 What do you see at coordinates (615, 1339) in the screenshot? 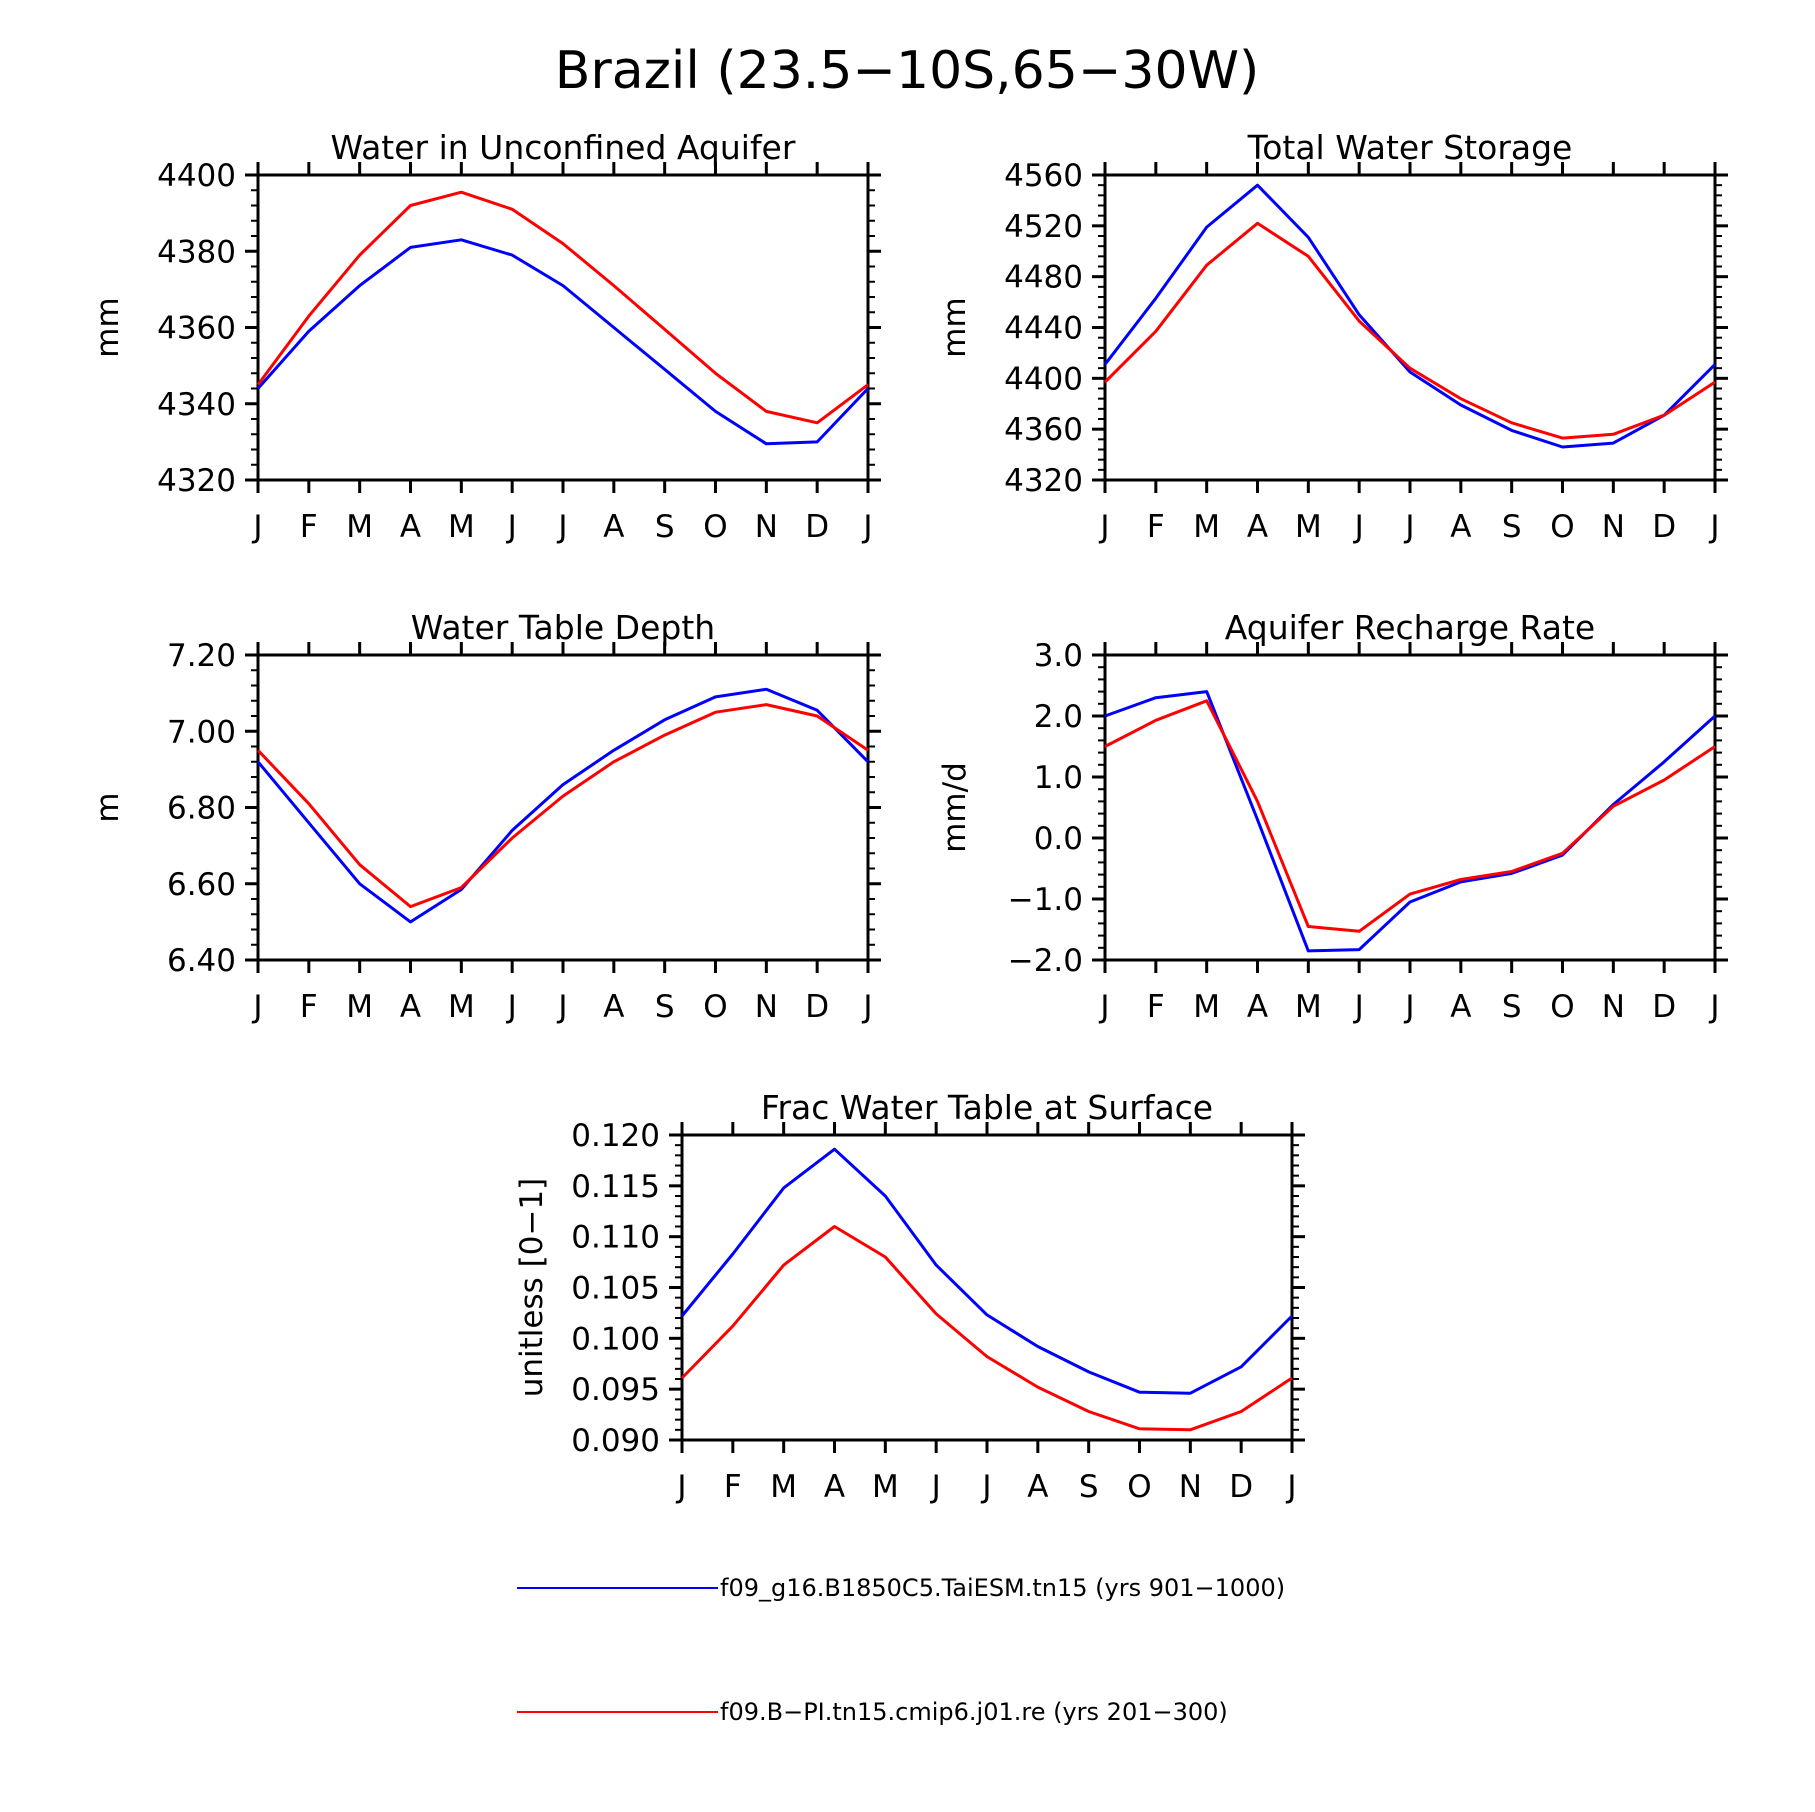
I see `y-tick-label: 0.100` at bounding box center [615, 1339].